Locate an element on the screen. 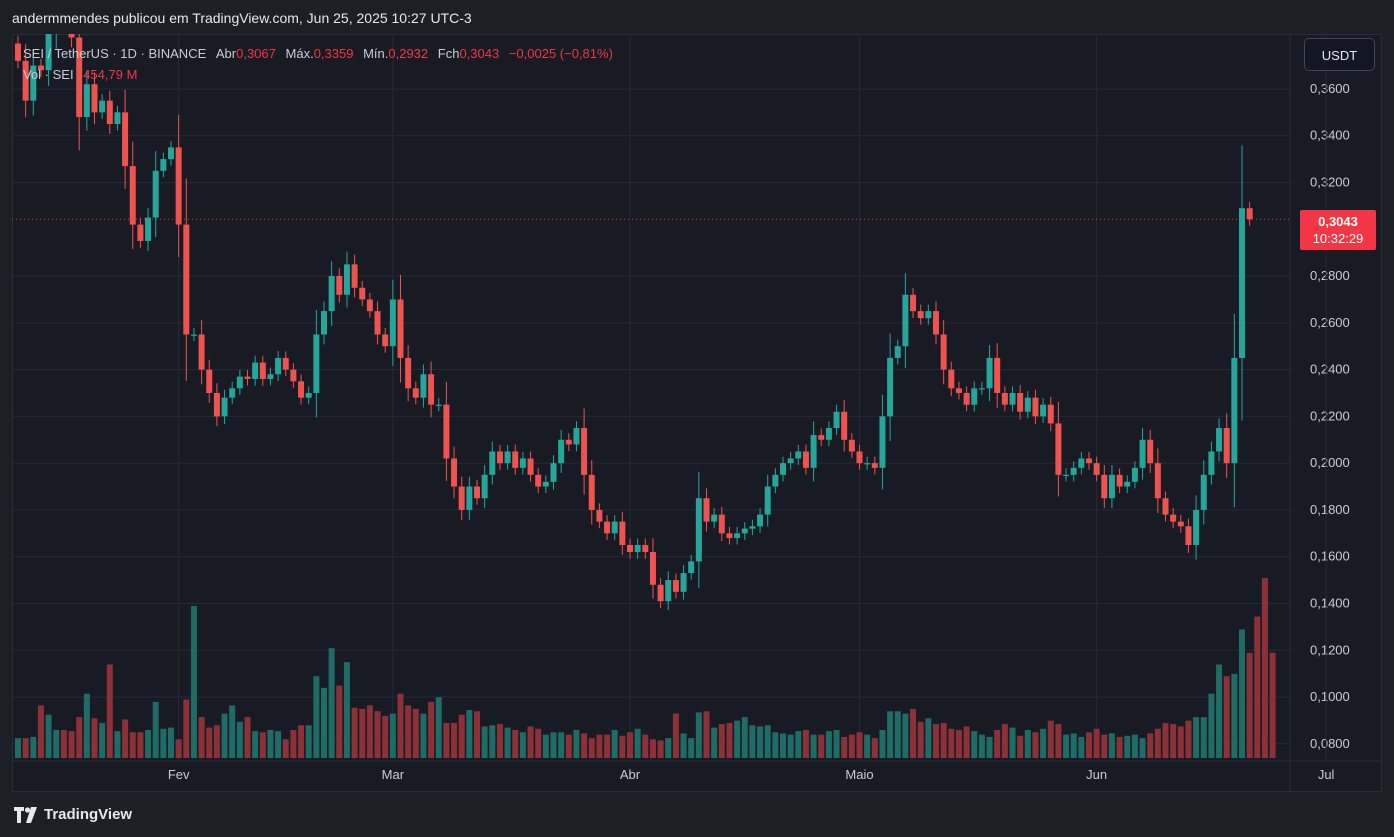 The image size is (1394, 837). low-value: 0,2932 is located at coordinates (408, 53).